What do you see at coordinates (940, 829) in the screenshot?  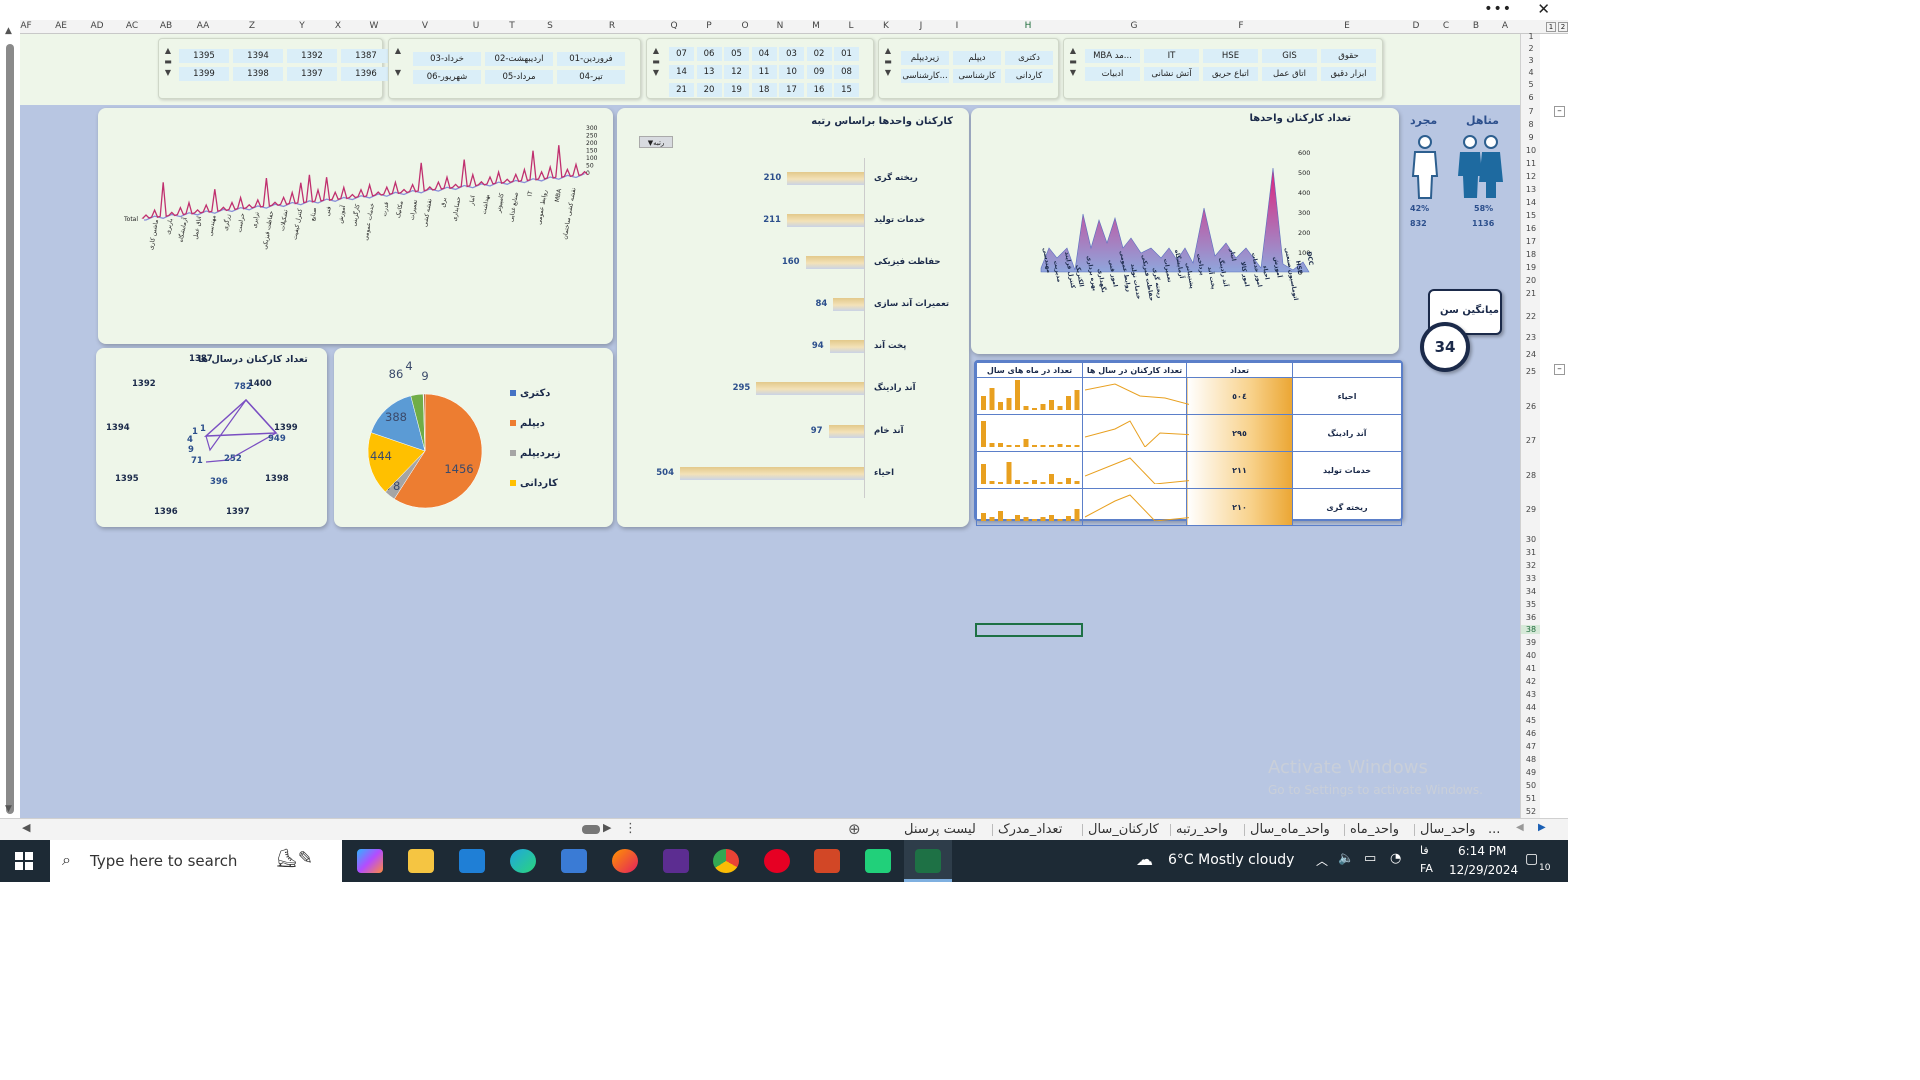 I see `sheet-tab: لیست پرسنل` at bounding box center [940, 829].